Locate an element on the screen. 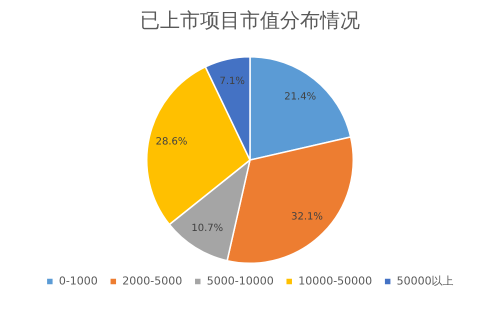  legend-label: 10000-50000 is located at coordinates (335, 281).